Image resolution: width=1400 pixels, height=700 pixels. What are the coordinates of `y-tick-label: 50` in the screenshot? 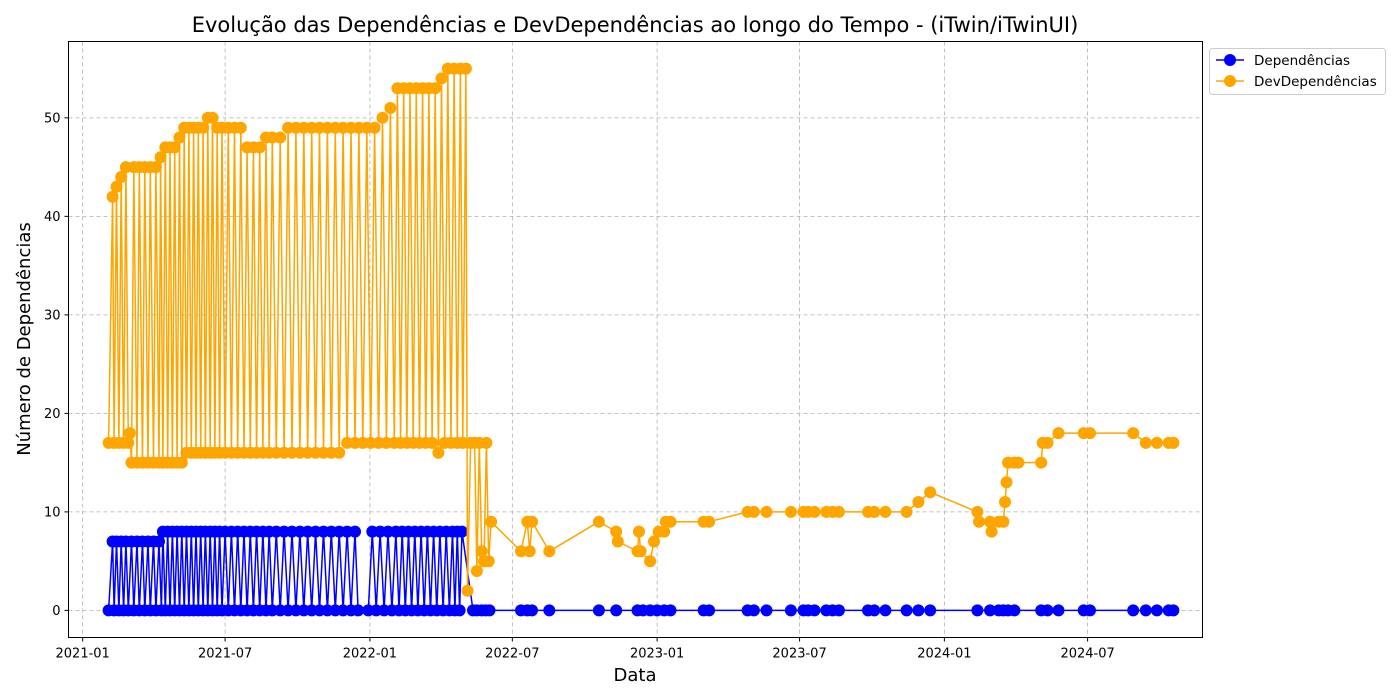 It's located at (52, 118).